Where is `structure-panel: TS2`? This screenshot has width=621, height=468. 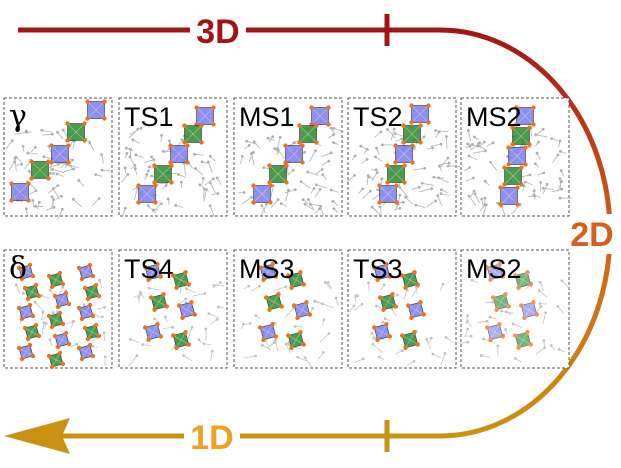
structure-panel: TS2 is located at coordinates (403, 157).